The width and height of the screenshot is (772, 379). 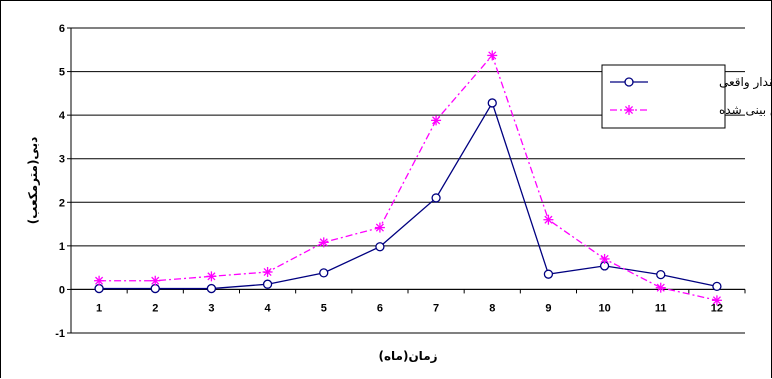 What do you see at coordinates (661, 308) in the screenshot?
I see `x-tick-label: 11` at bounding box center [661, 308].